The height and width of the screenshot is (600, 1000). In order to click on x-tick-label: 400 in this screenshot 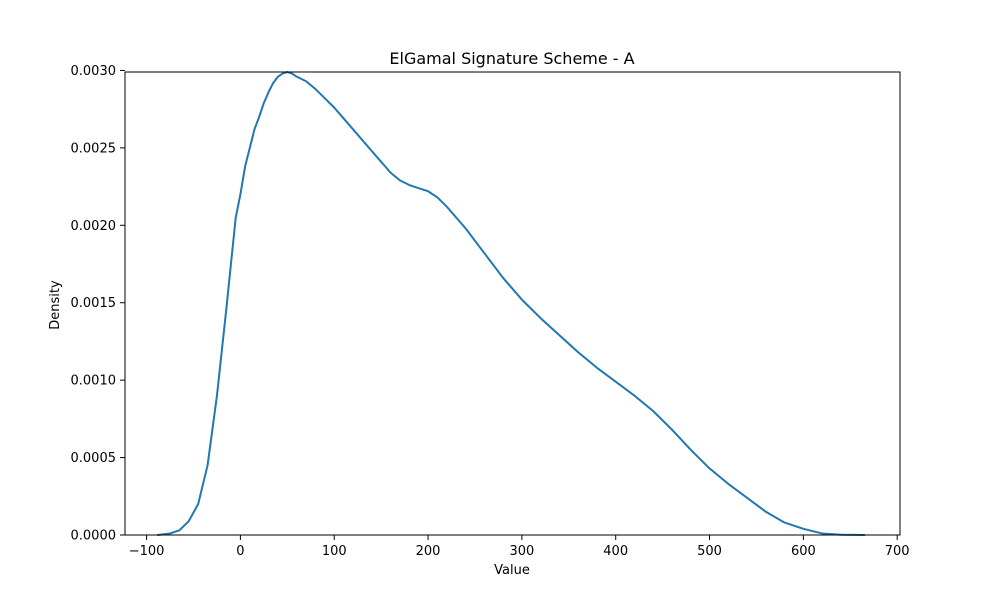, I will do `click(615, 551)`.